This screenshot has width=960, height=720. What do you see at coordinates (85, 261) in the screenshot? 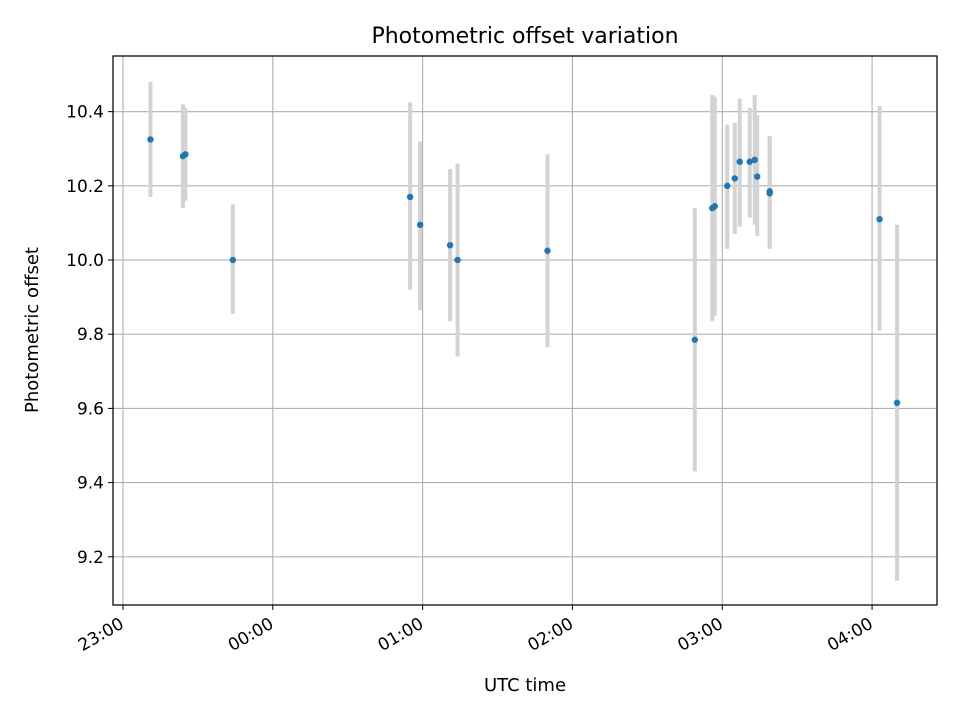
I see `y-tick-label: 10.0` at bounding box center [85, 261].